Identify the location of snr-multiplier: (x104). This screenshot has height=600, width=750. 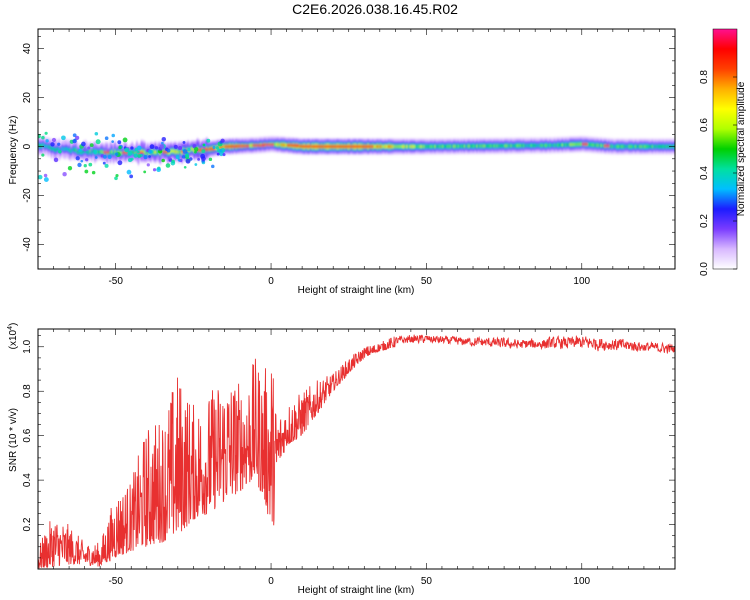
(13, 336).